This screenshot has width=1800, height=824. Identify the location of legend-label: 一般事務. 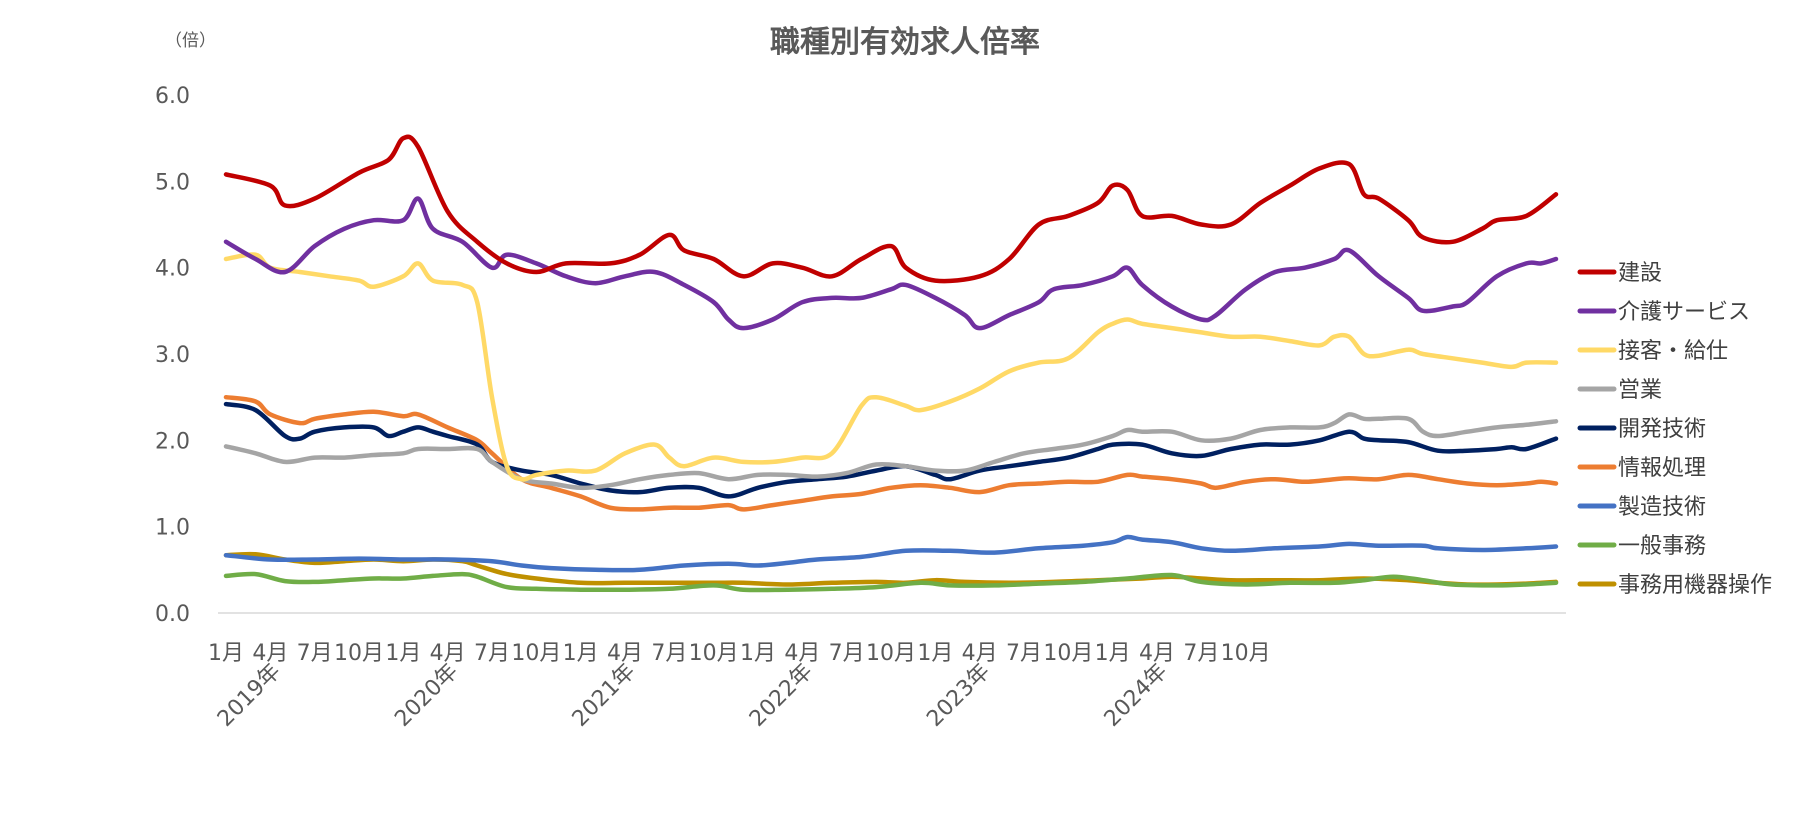
(1662, 546).